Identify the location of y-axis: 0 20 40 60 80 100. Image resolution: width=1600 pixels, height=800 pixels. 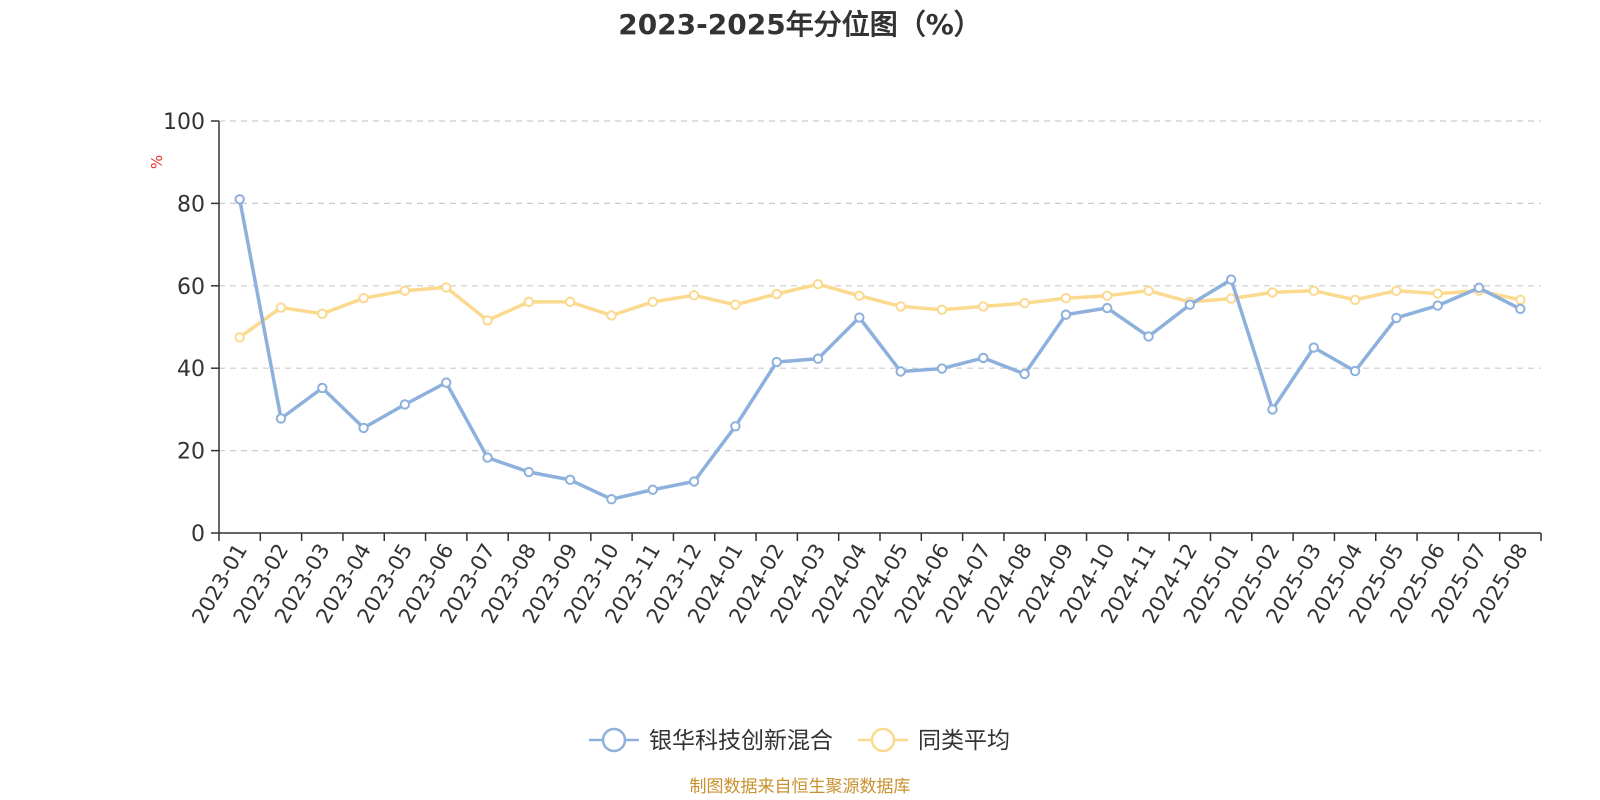
(191, 328).